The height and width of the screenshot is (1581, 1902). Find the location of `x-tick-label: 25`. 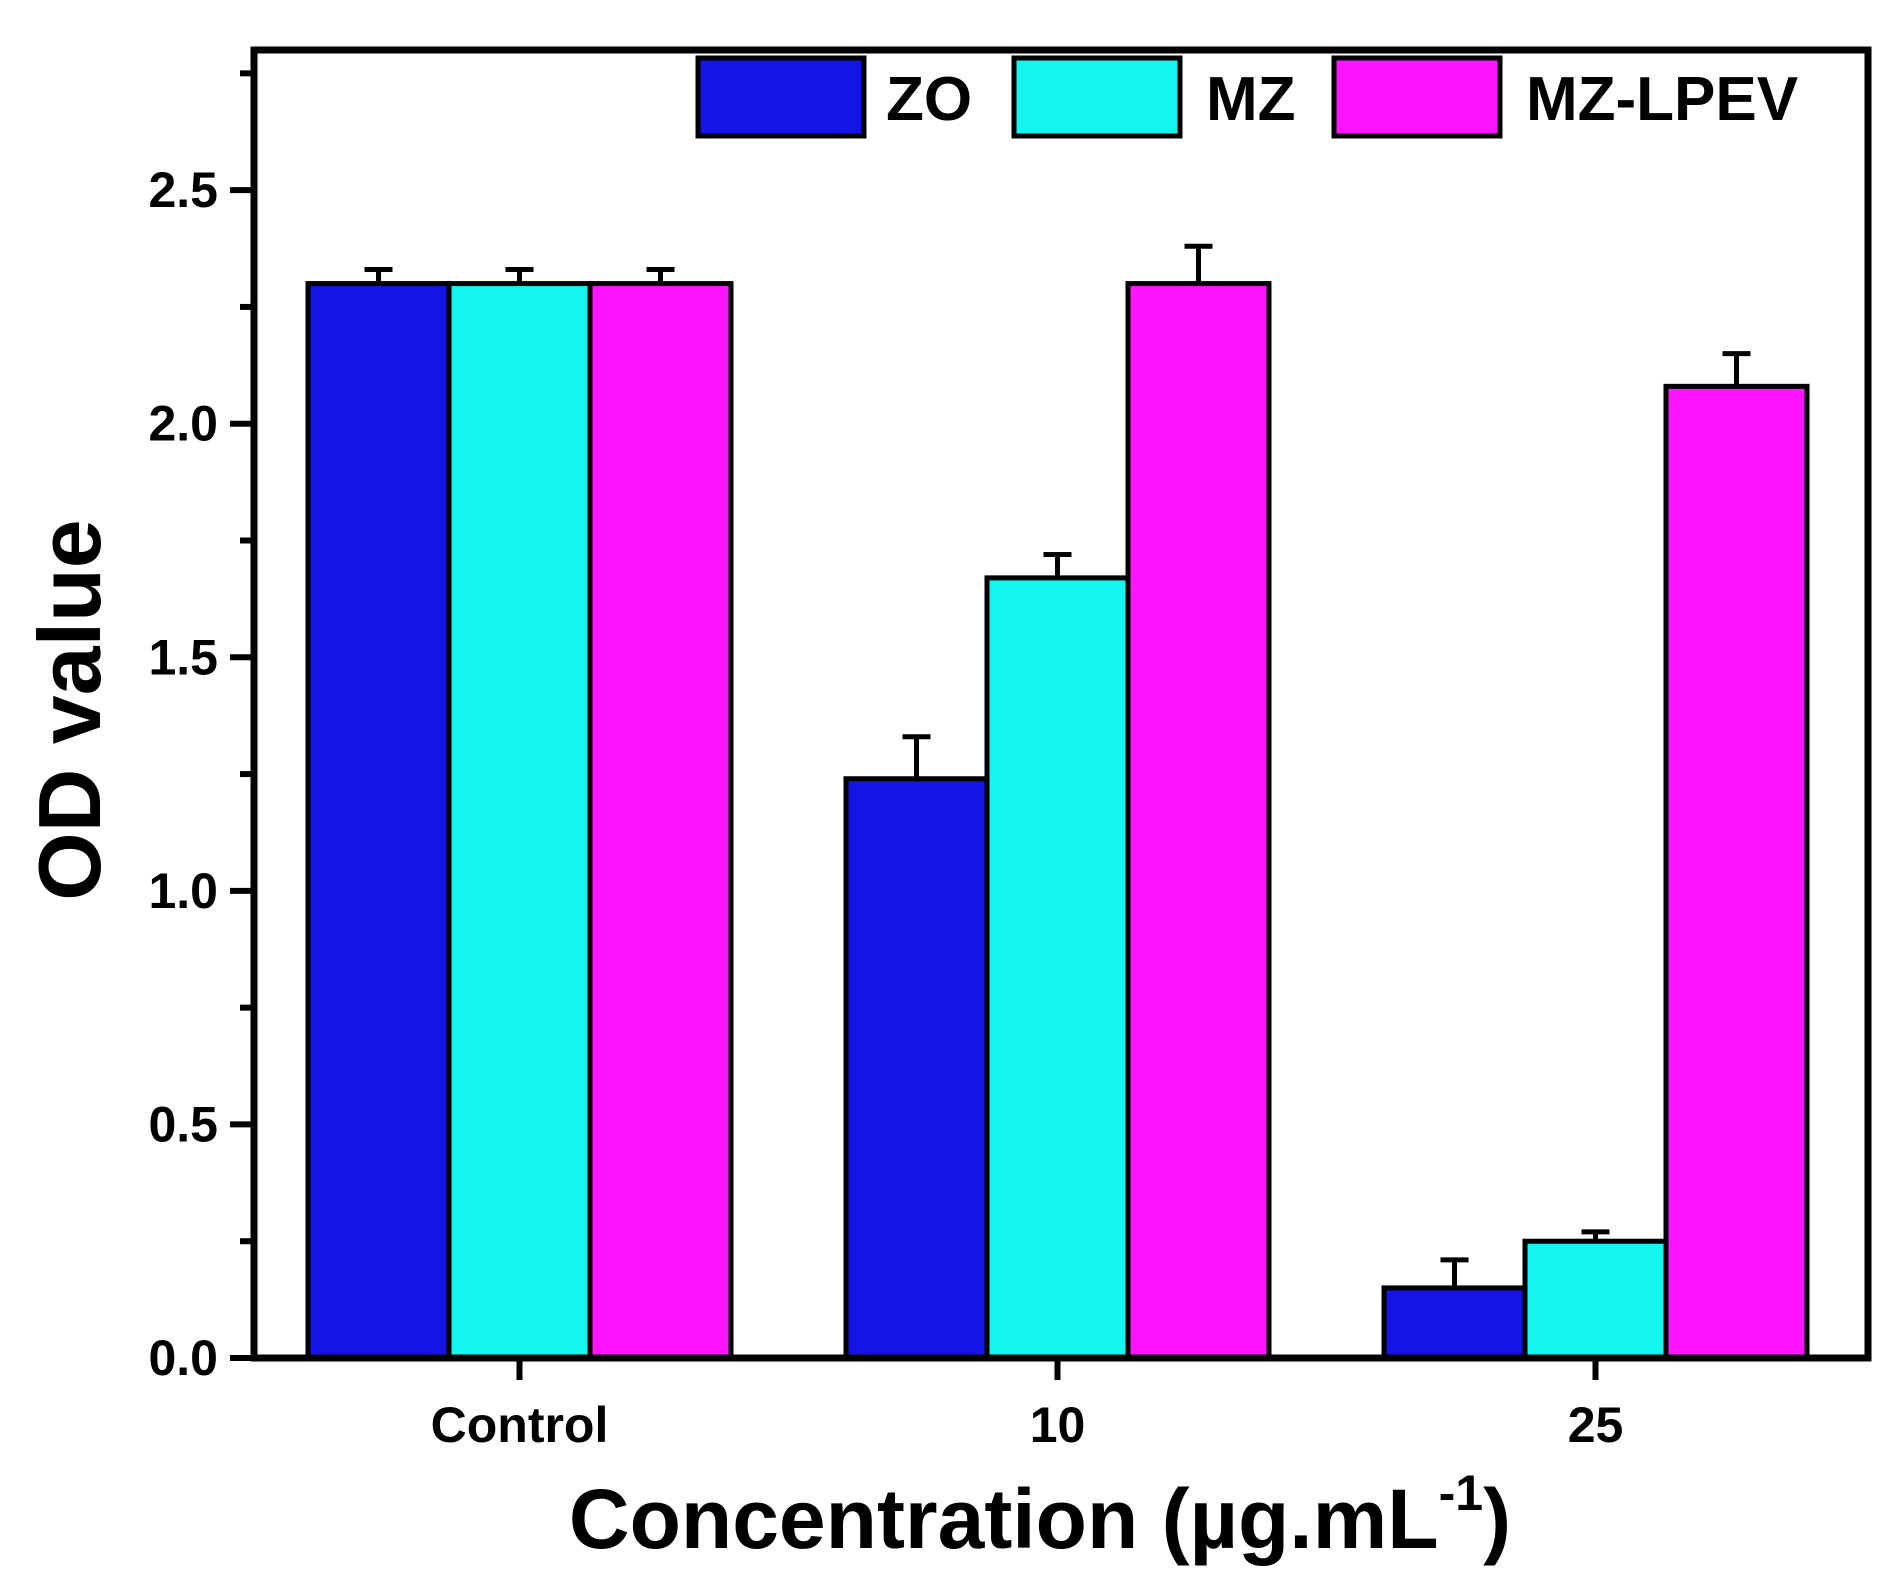

x-tick-label: 25 is located at coordinates (1596, 1425).